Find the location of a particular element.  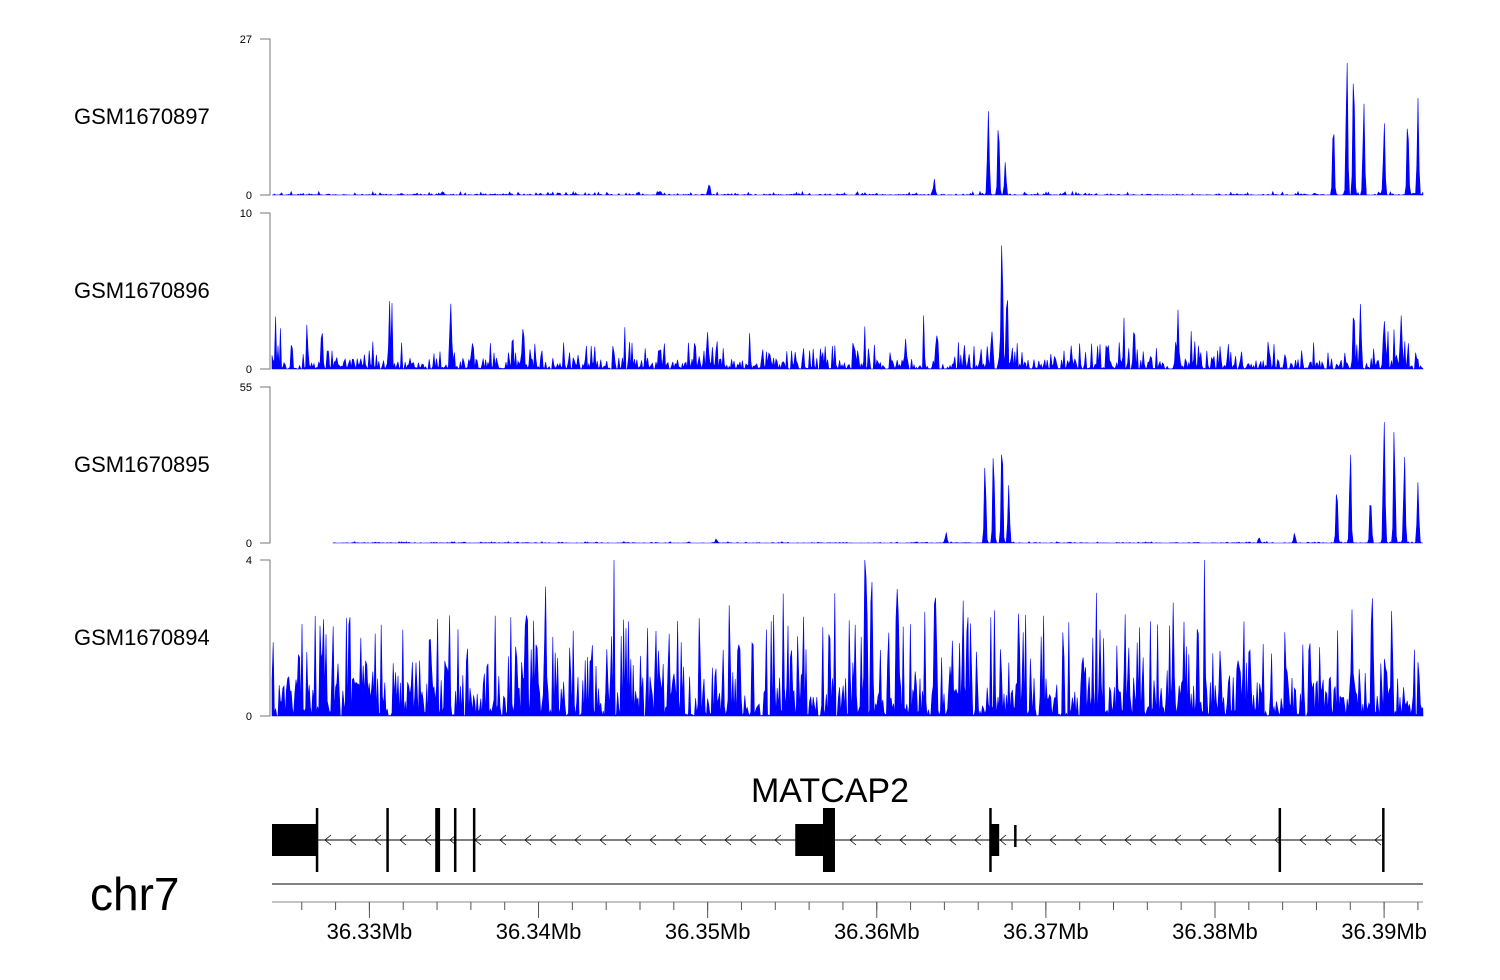

track-label: GSM1670896 is located at coordinates (142, 290).